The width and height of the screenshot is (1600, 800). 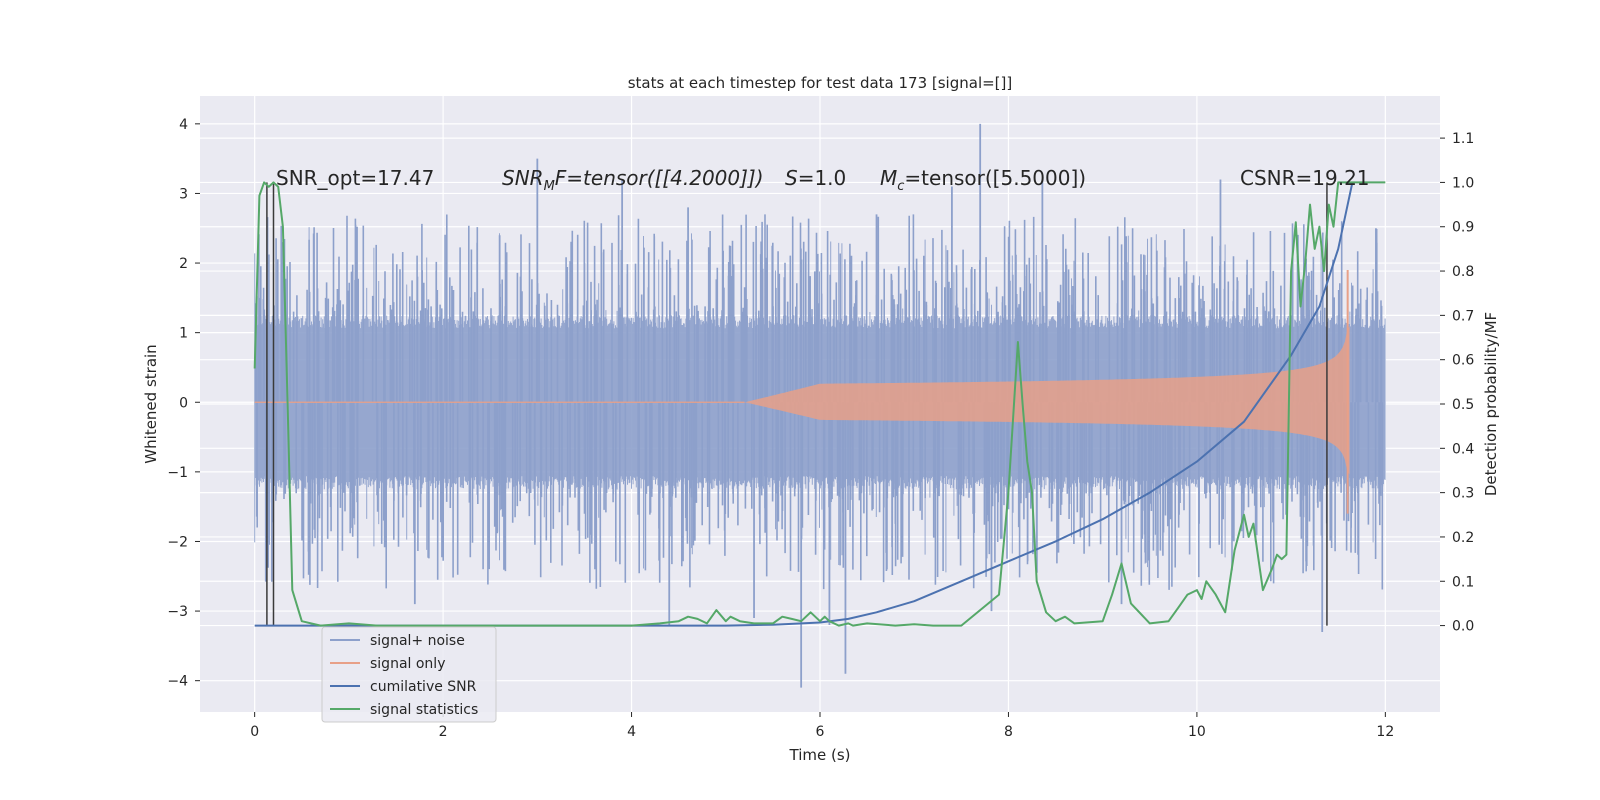 I want to click on legend-label-signal-noise: signal+ noise, so click(x=417, y=641).